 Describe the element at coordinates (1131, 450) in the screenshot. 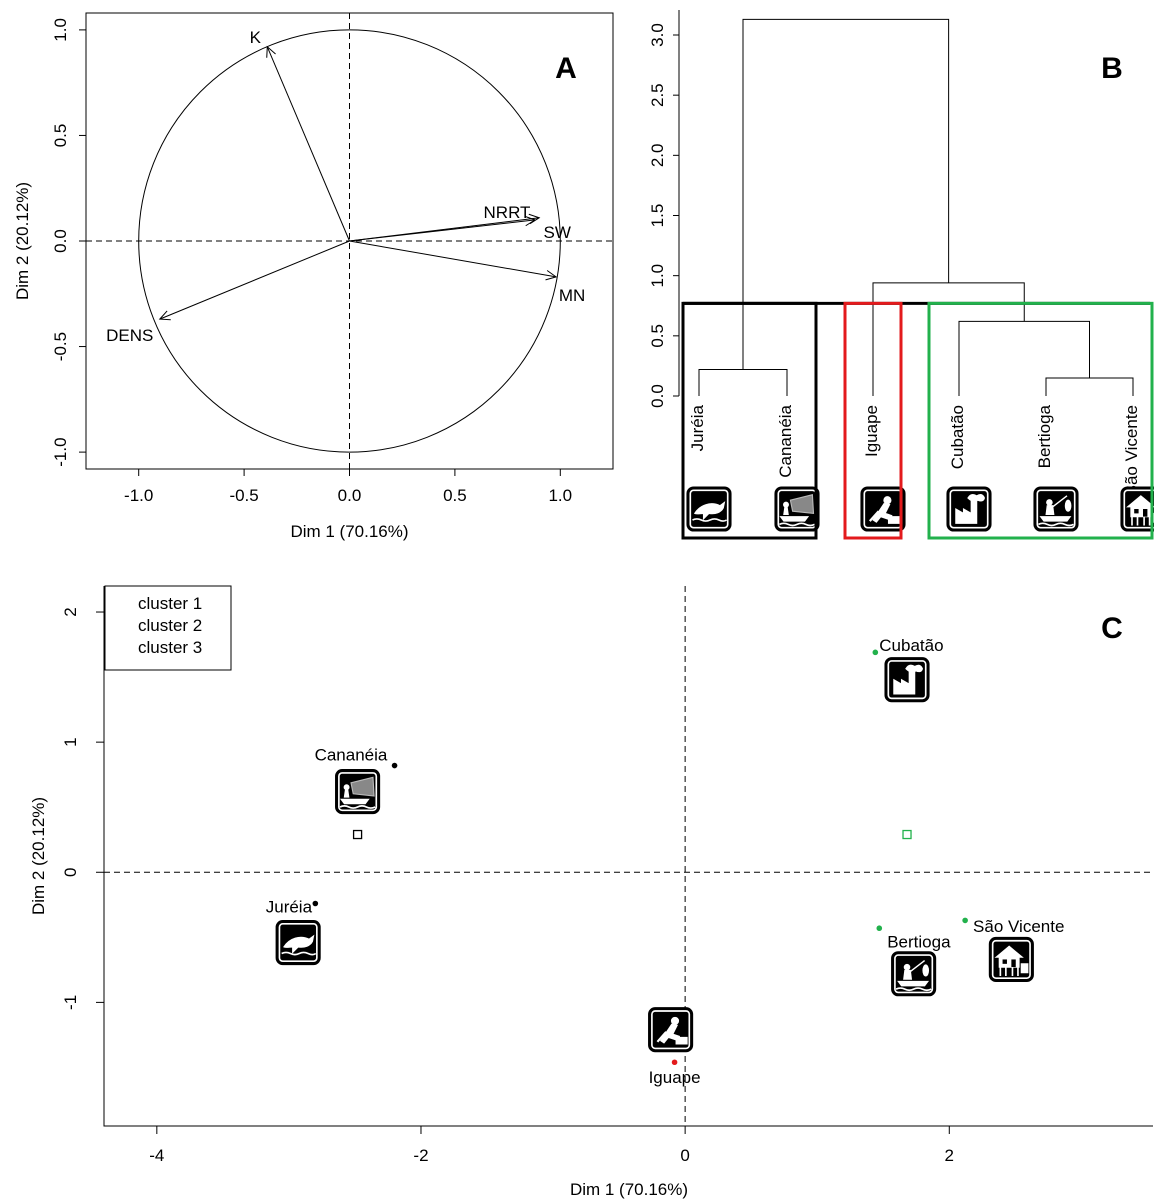

I see `leaf-label-sao-vicente: São Vicente` at that location.